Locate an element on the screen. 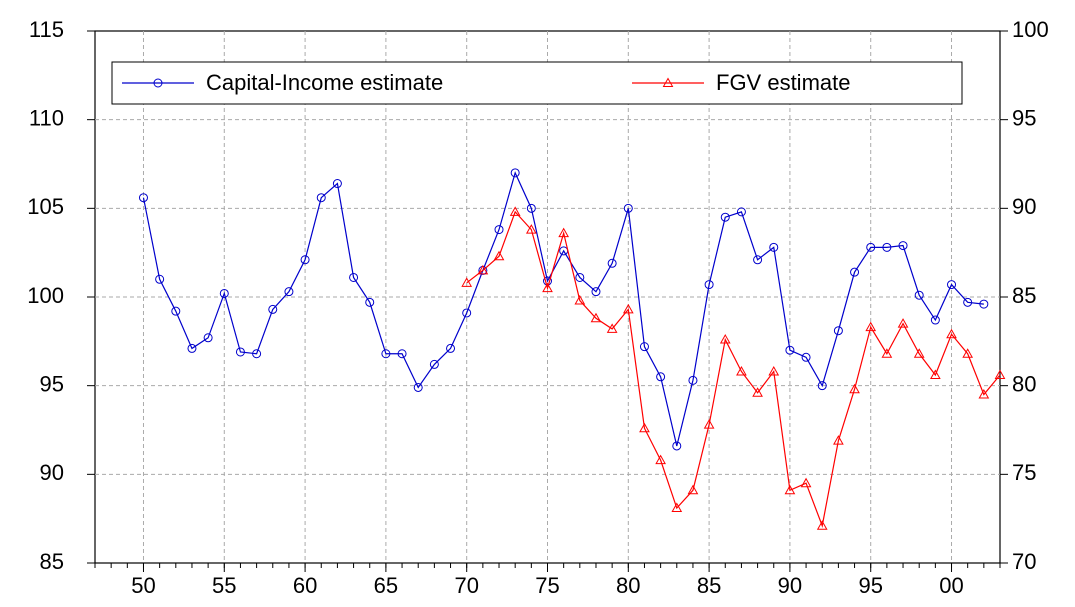  x-tick-label: 50 is located at coordinates (143, 585).